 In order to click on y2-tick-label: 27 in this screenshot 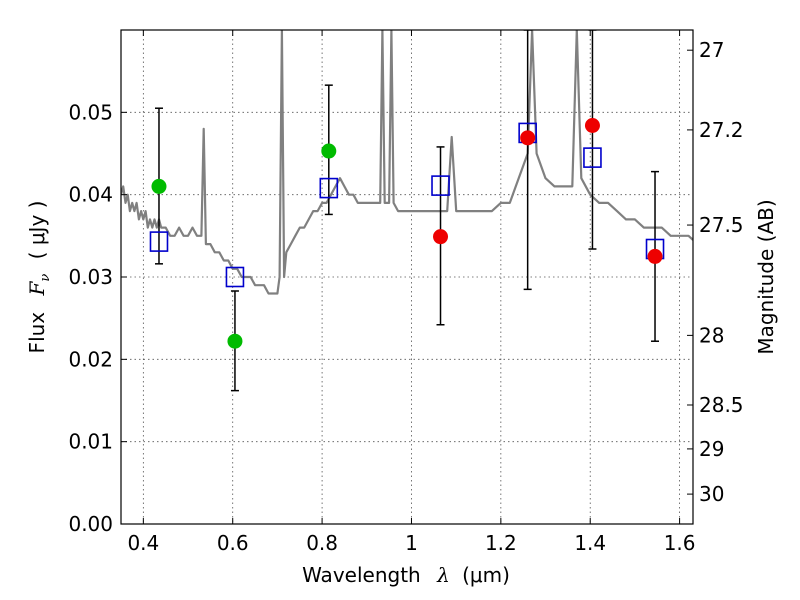, I will do `click(711, 50)`.